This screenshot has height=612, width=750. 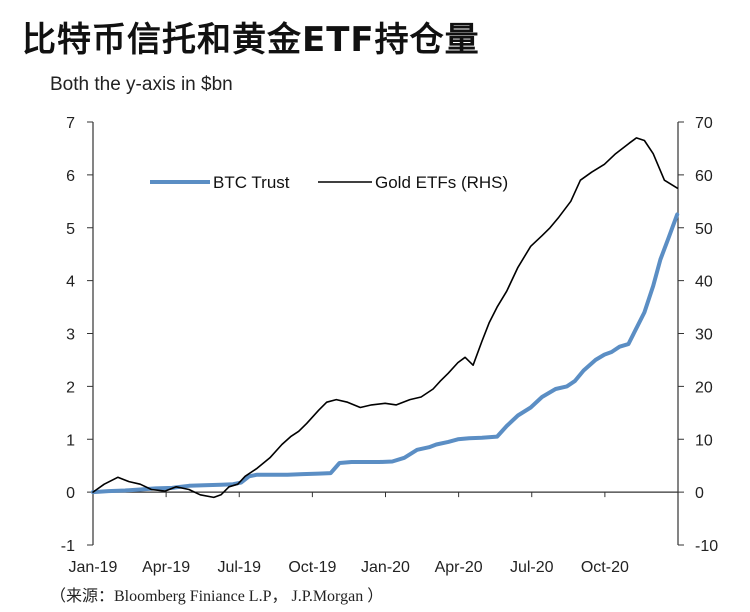 I want to click on left-y-tick-label: 6, so click(x=70, y=176).